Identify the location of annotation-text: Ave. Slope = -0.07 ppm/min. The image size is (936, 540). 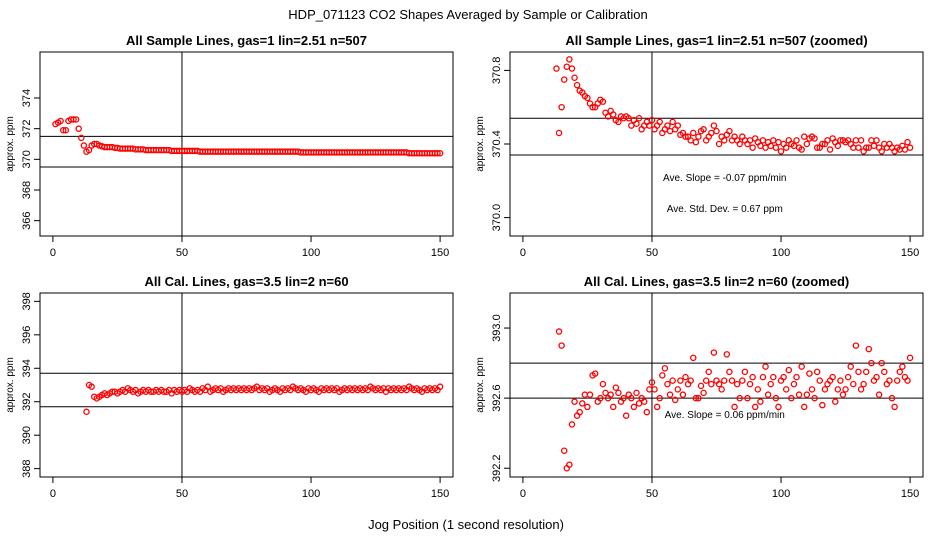
(725, 178).